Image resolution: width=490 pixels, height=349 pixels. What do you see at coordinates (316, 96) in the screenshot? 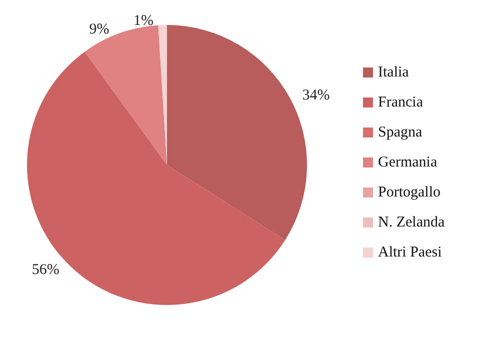
I see `data-label: 34%` at bounding box center [316, 96].